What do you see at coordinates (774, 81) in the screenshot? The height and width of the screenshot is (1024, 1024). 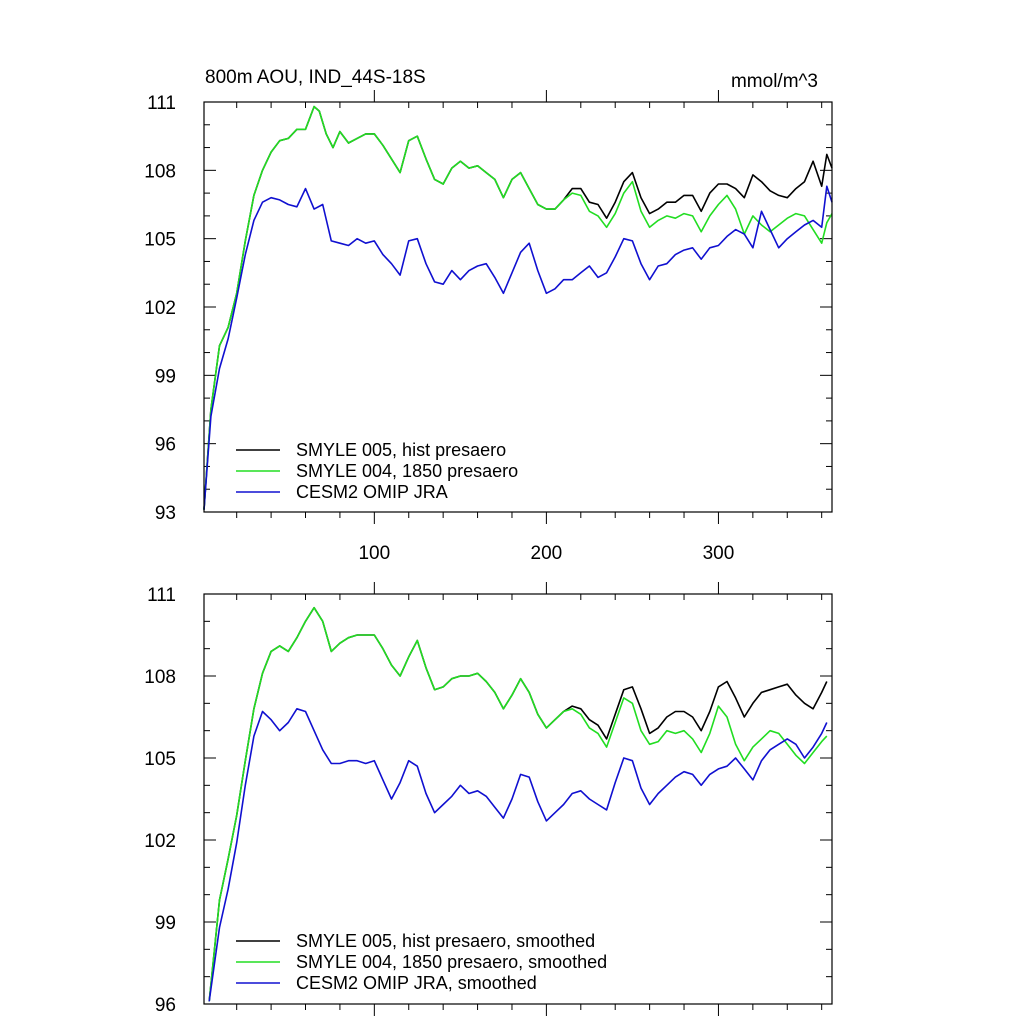 I see `top-units: mmol/m^3` at bounding box center [774, 81].